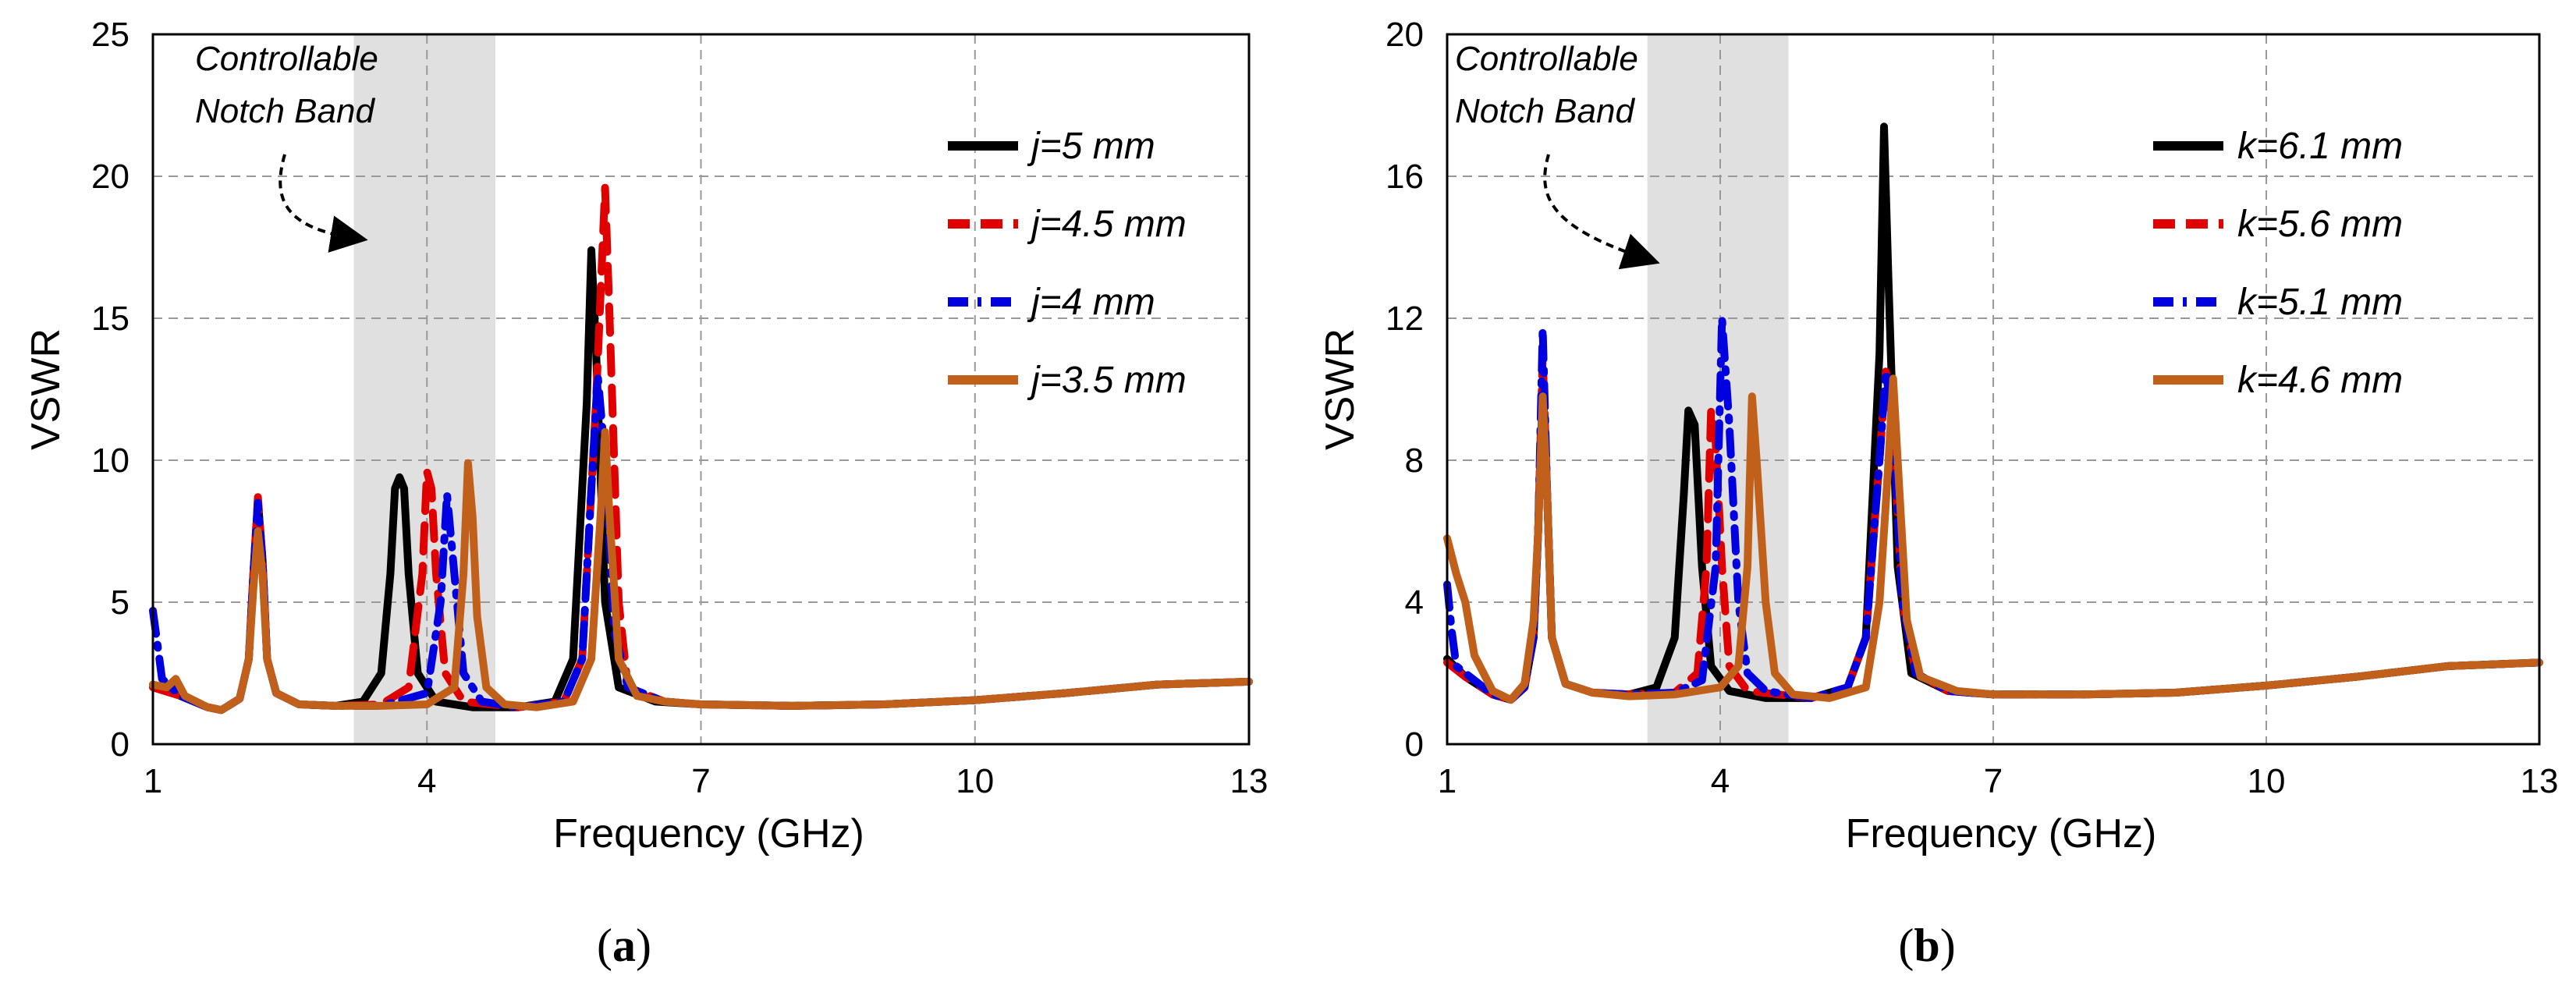 This screenshot has width=2576, height=993. What do you see at coordinates (1414, 461) in the screenshot?
I see `y-tick-label: 8` at bounding box center [1414, 461].